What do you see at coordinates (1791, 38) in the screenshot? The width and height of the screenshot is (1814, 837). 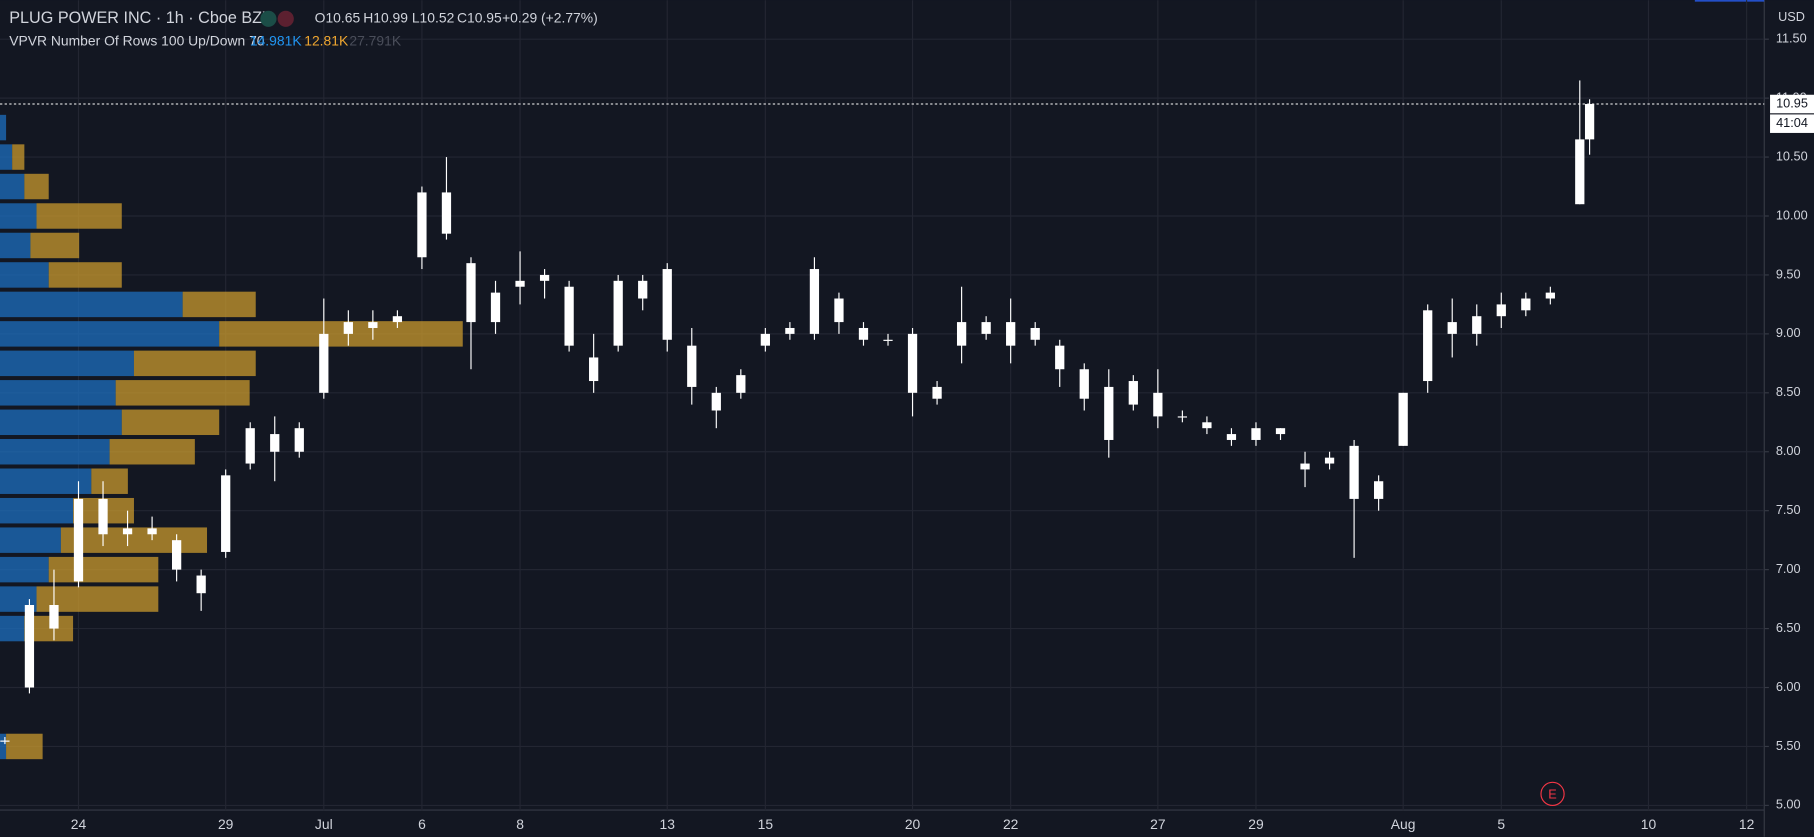 I see `y-tick-label: 11.50` at bounding box center [1791, 38].